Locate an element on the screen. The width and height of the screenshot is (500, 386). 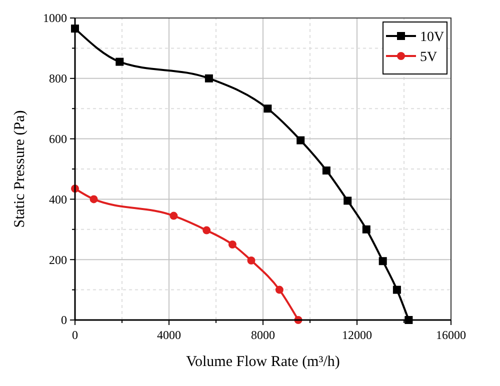
legend-label: 10V is located at coordinates (432, 37).